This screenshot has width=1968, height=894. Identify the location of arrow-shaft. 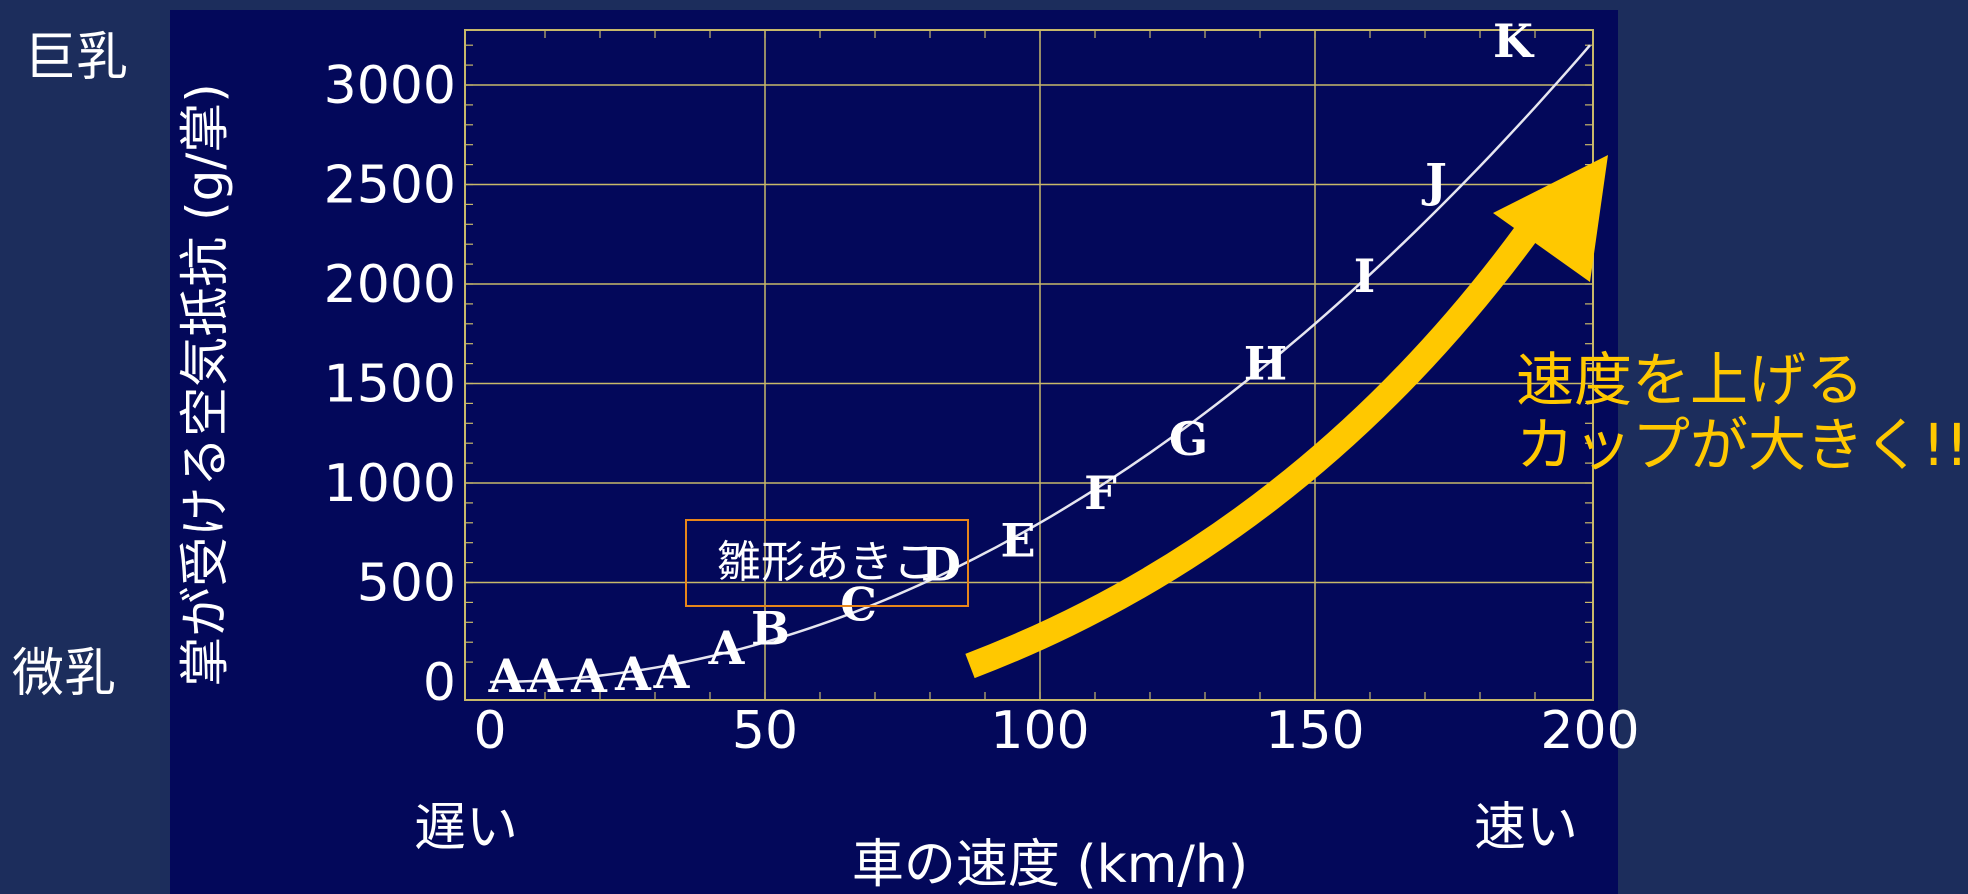
(1250, 453).